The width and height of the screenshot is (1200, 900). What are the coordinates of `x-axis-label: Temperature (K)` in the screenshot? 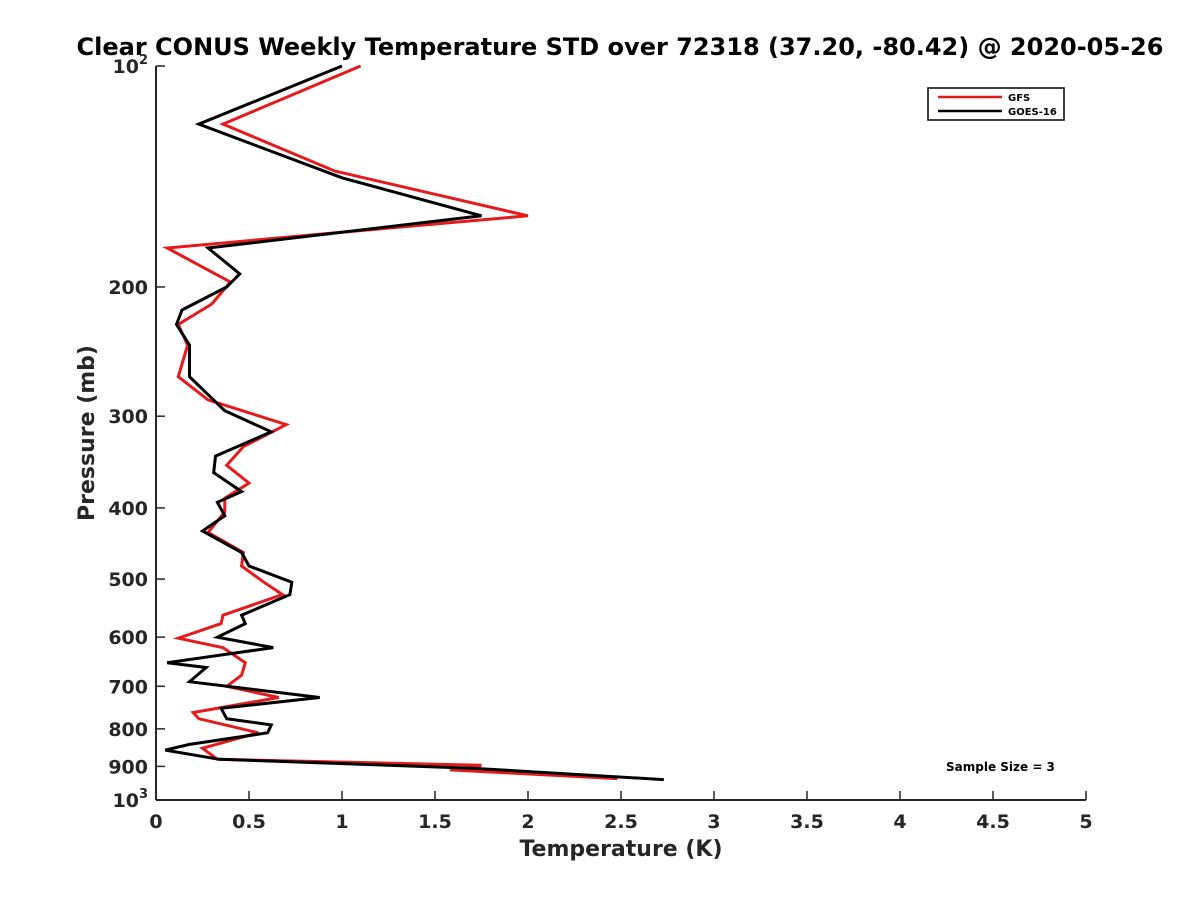 It's located at (620, 849).